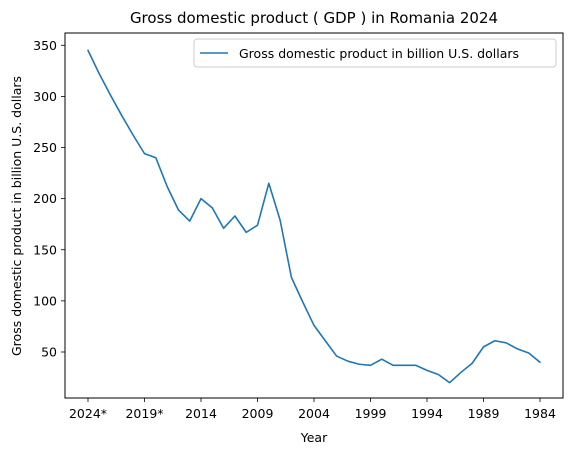  I want to click on y-tick-label: 250, so click(45, 147).